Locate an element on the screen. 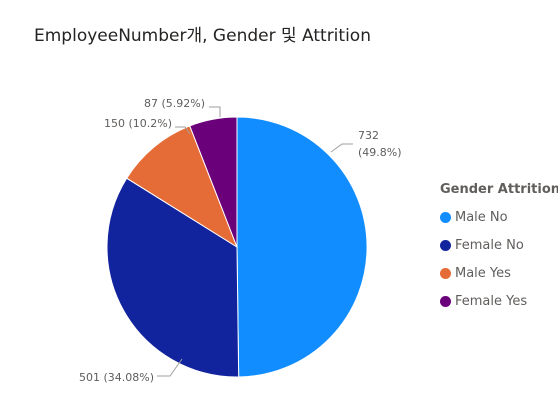 The image size is (558, 409). legend-item-female-no: Female No is located at coordinates (499, 245).